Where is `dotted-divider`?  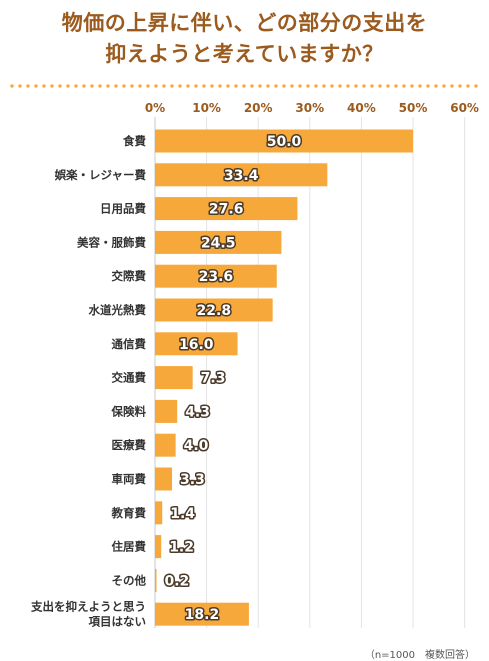 dotted-divider is located at coordinates (244, 86).